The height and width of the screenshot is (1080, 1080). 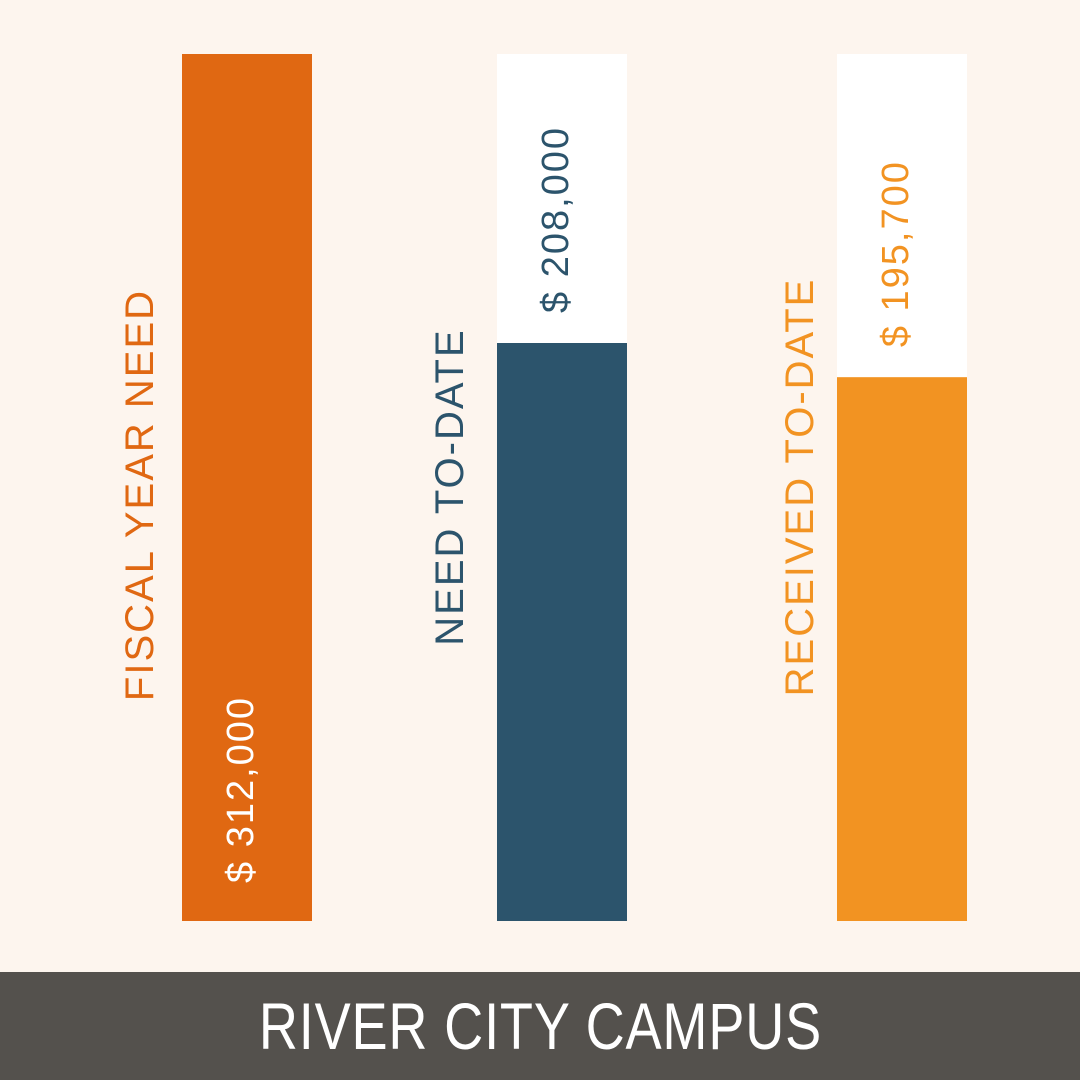 What do you see at coordinates (562, 632) in the screenshot?
I see `need-to-date-bar` at bounding box center [562, 632].